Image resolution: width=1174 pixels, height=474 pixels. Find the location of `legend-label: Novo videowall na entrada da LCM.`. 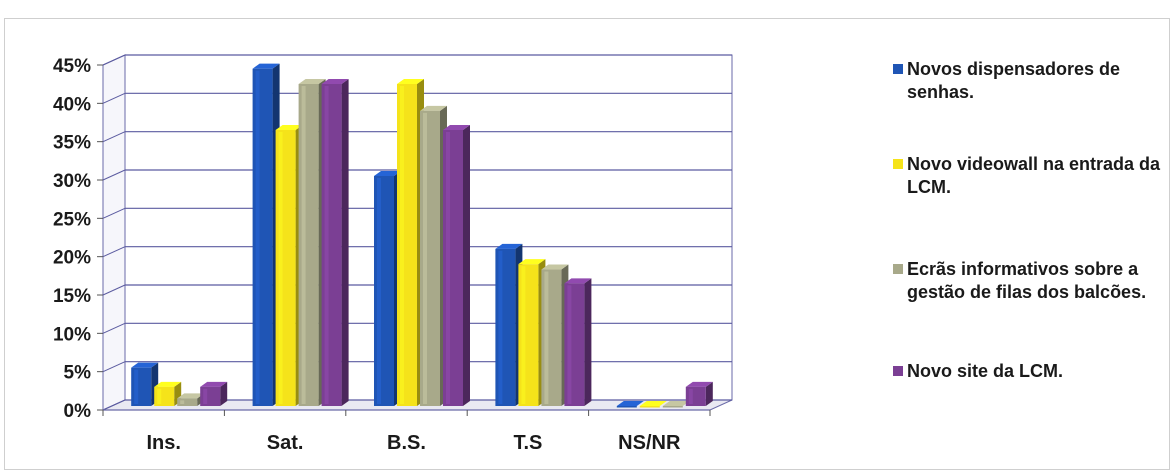

legend-label: Novo videowall na entrada da LCM. is located at coordinates (1034, 175).